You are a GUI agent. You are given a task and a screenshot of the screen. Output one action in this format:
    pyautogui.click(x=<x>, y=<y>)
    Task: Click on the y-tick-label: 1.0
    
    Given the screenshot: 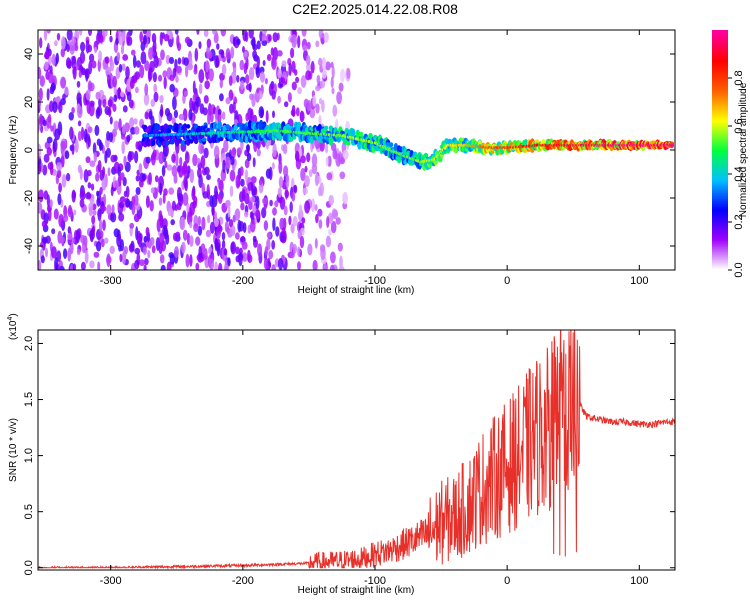 What is the action you would take?
    pyautogui.click(x=29, y=455)
    